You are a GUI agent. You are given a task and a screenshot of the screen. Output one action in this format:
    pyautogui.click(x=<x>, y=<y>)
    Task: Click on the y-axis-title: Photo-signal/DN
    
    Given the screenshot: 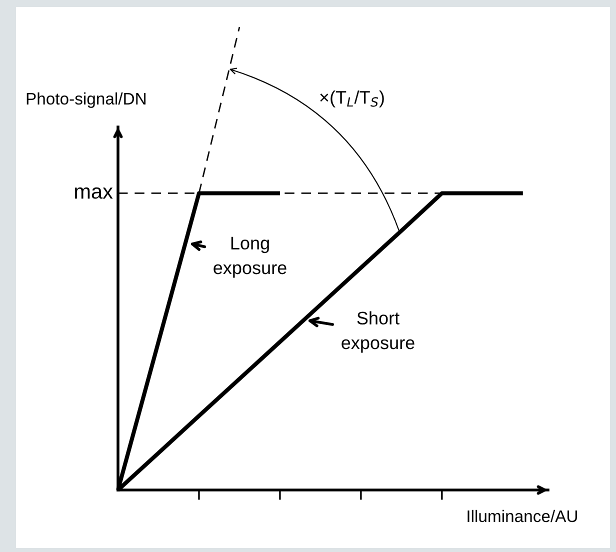 What is the action you would take?
    pyautogui.click(x=86, y=100)
    